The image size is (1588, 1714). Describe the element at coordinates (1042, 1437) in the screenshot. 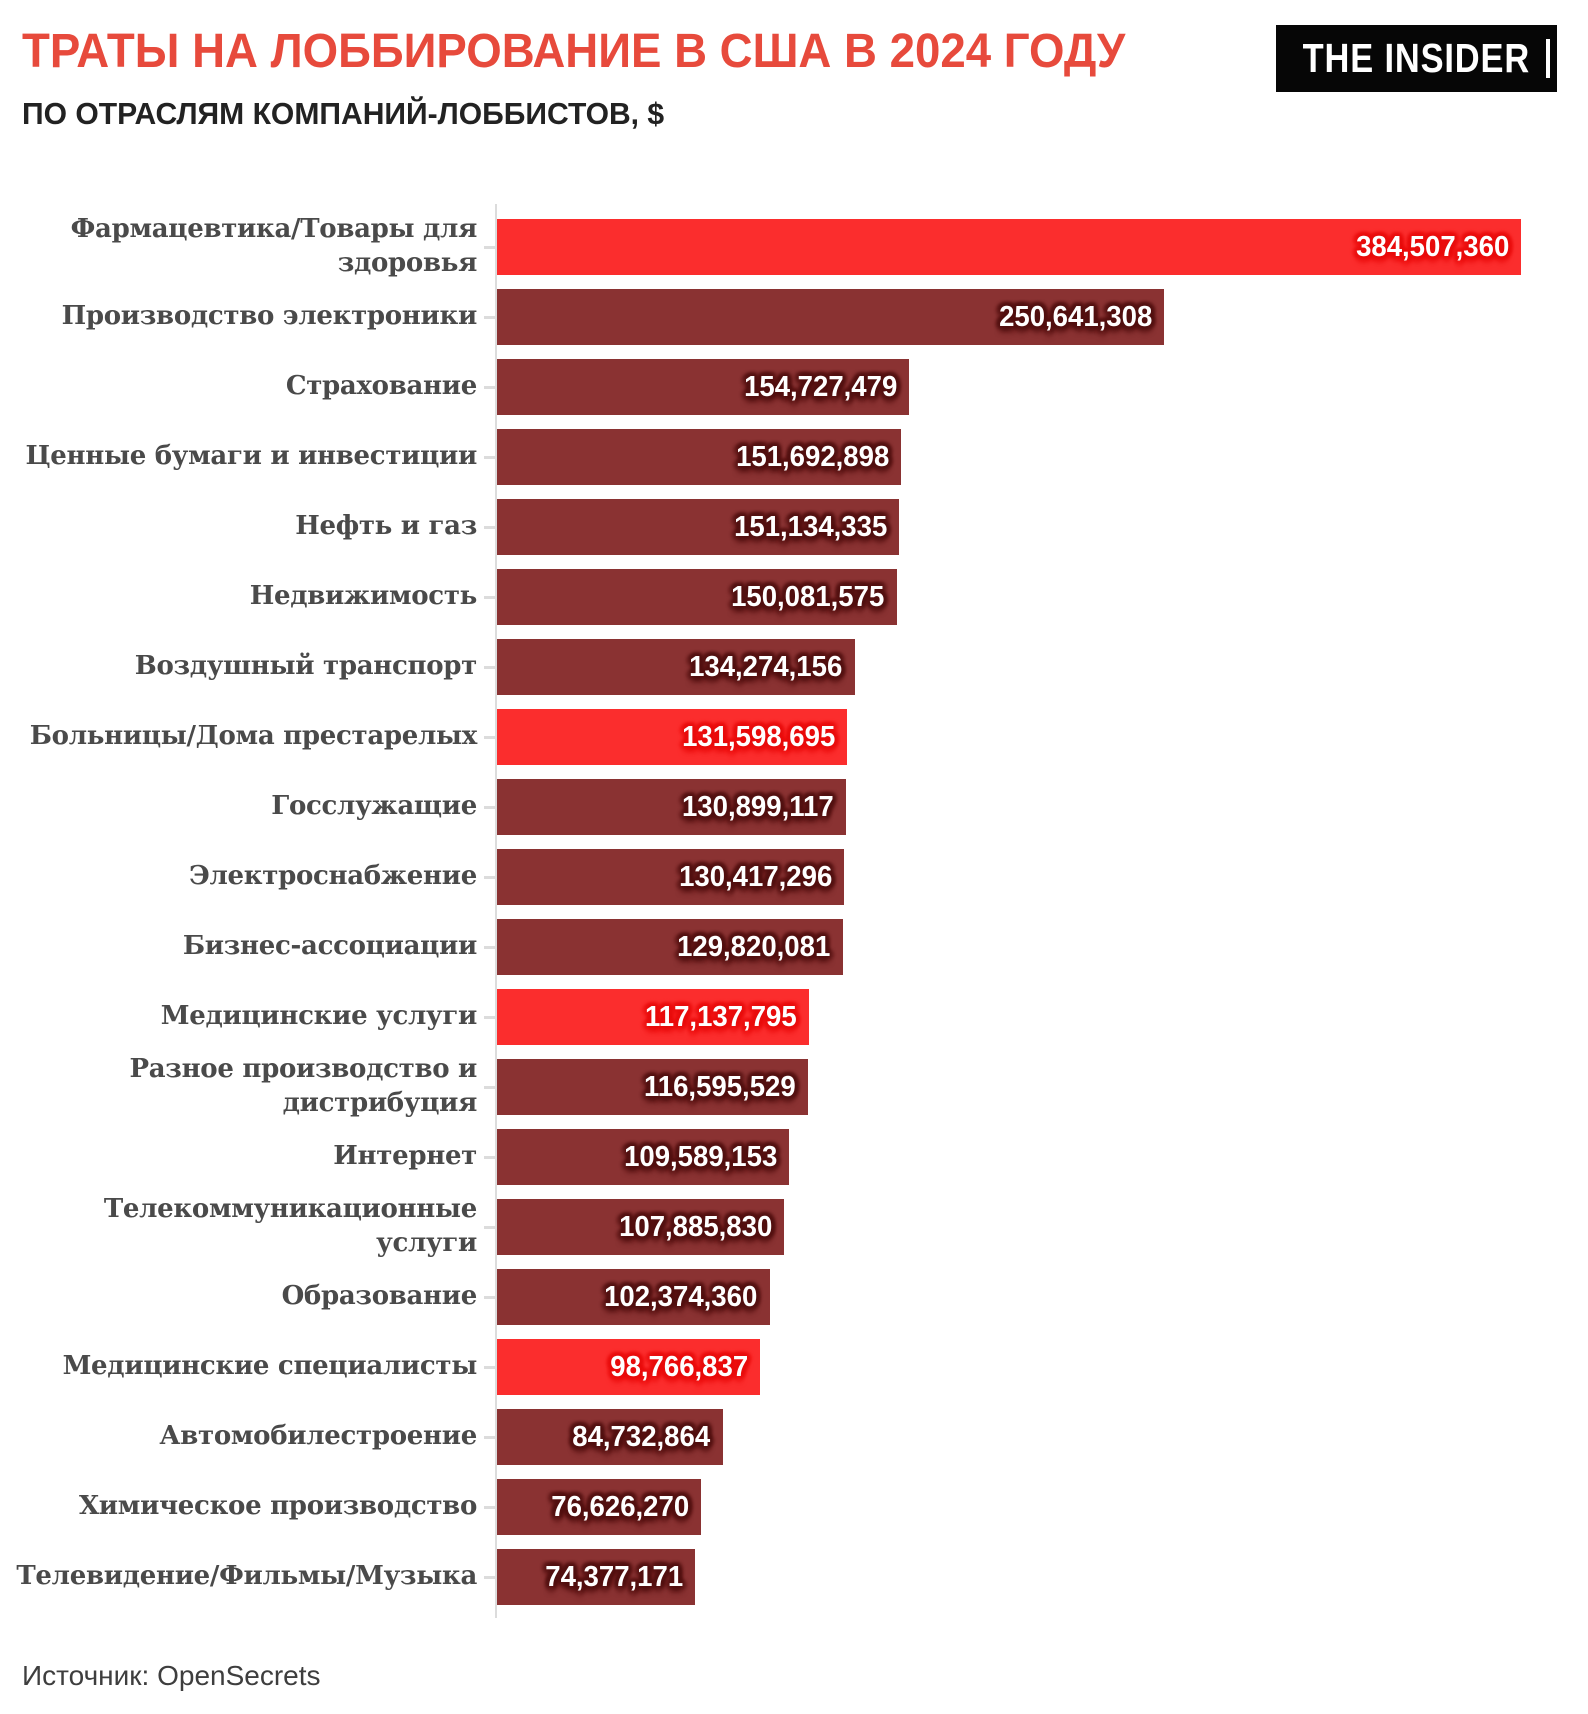

I see `bar-zone: 84,732,864` at that location.